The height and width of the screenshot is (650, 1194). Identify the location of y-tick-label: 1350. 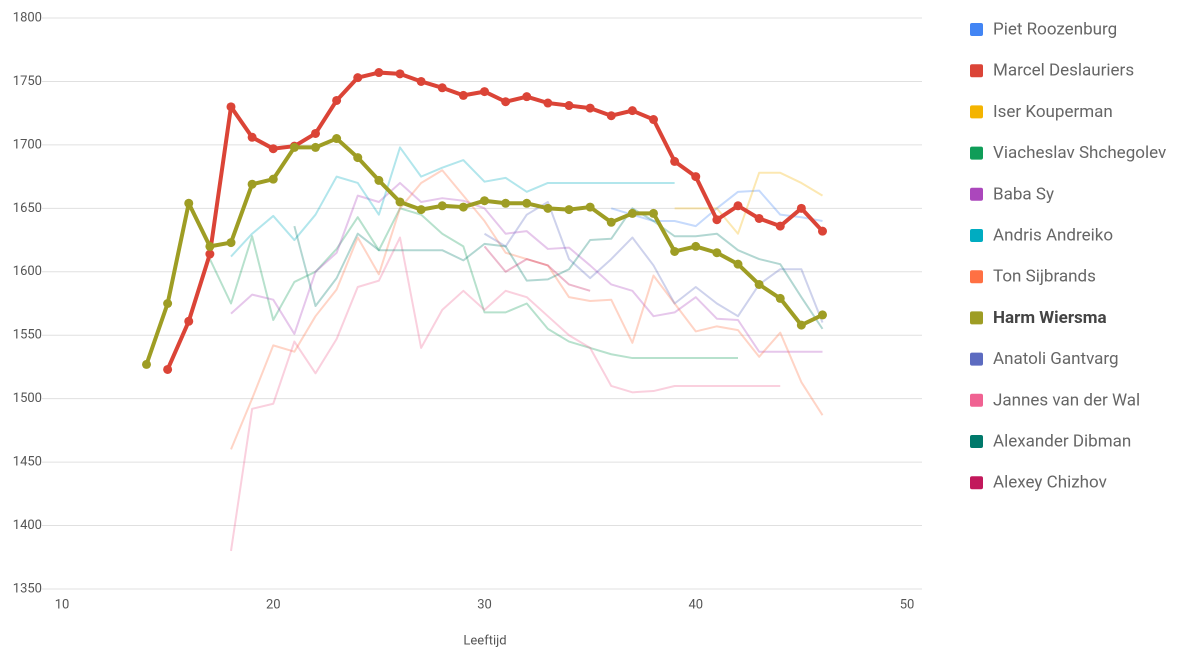
(27, 588).